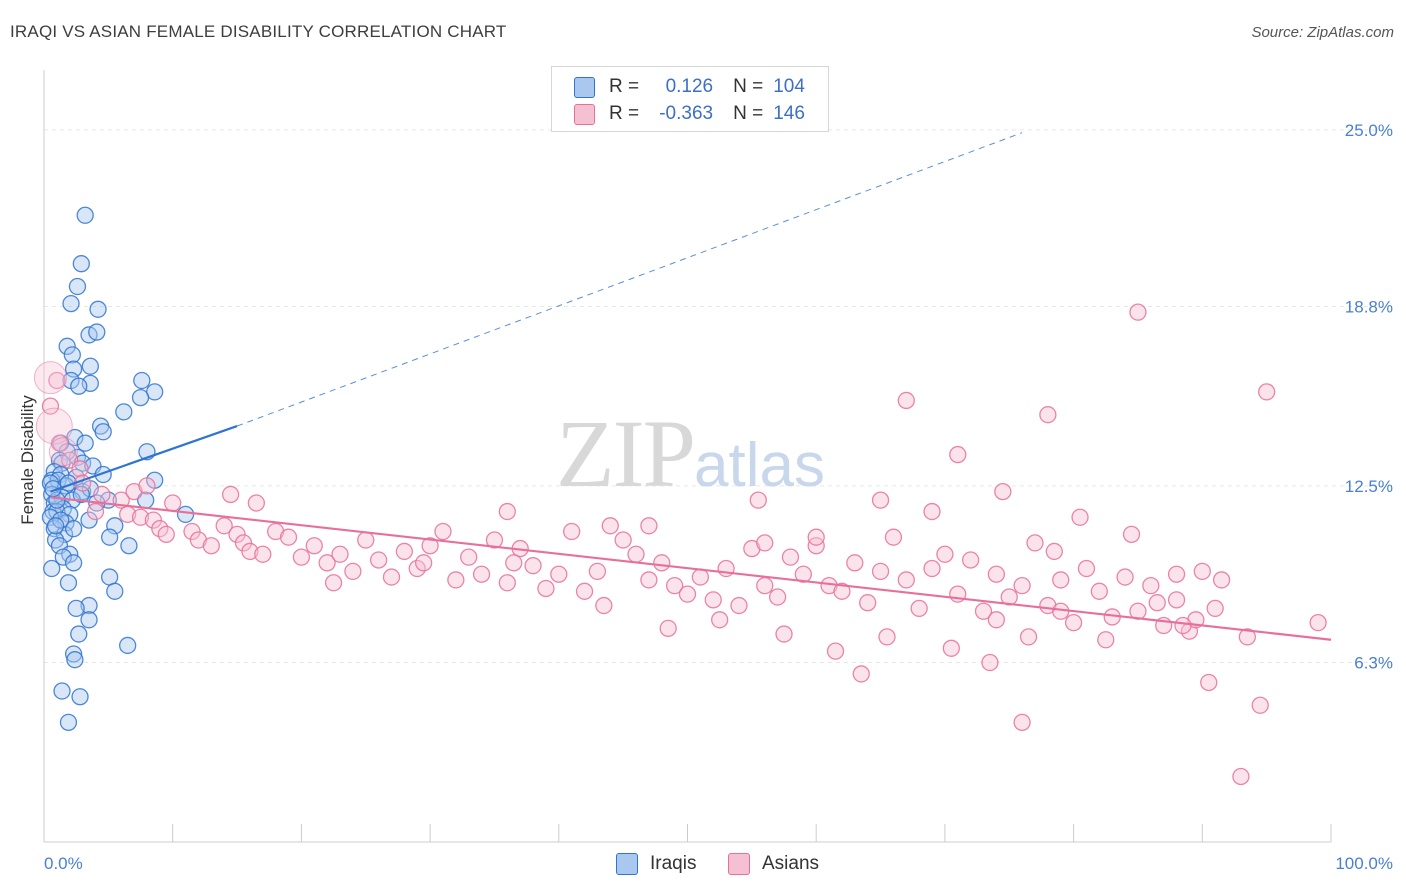 The height and width of the screenshot is (892, 1406). I want to click on iraqis-swatch, so click(584, 87).